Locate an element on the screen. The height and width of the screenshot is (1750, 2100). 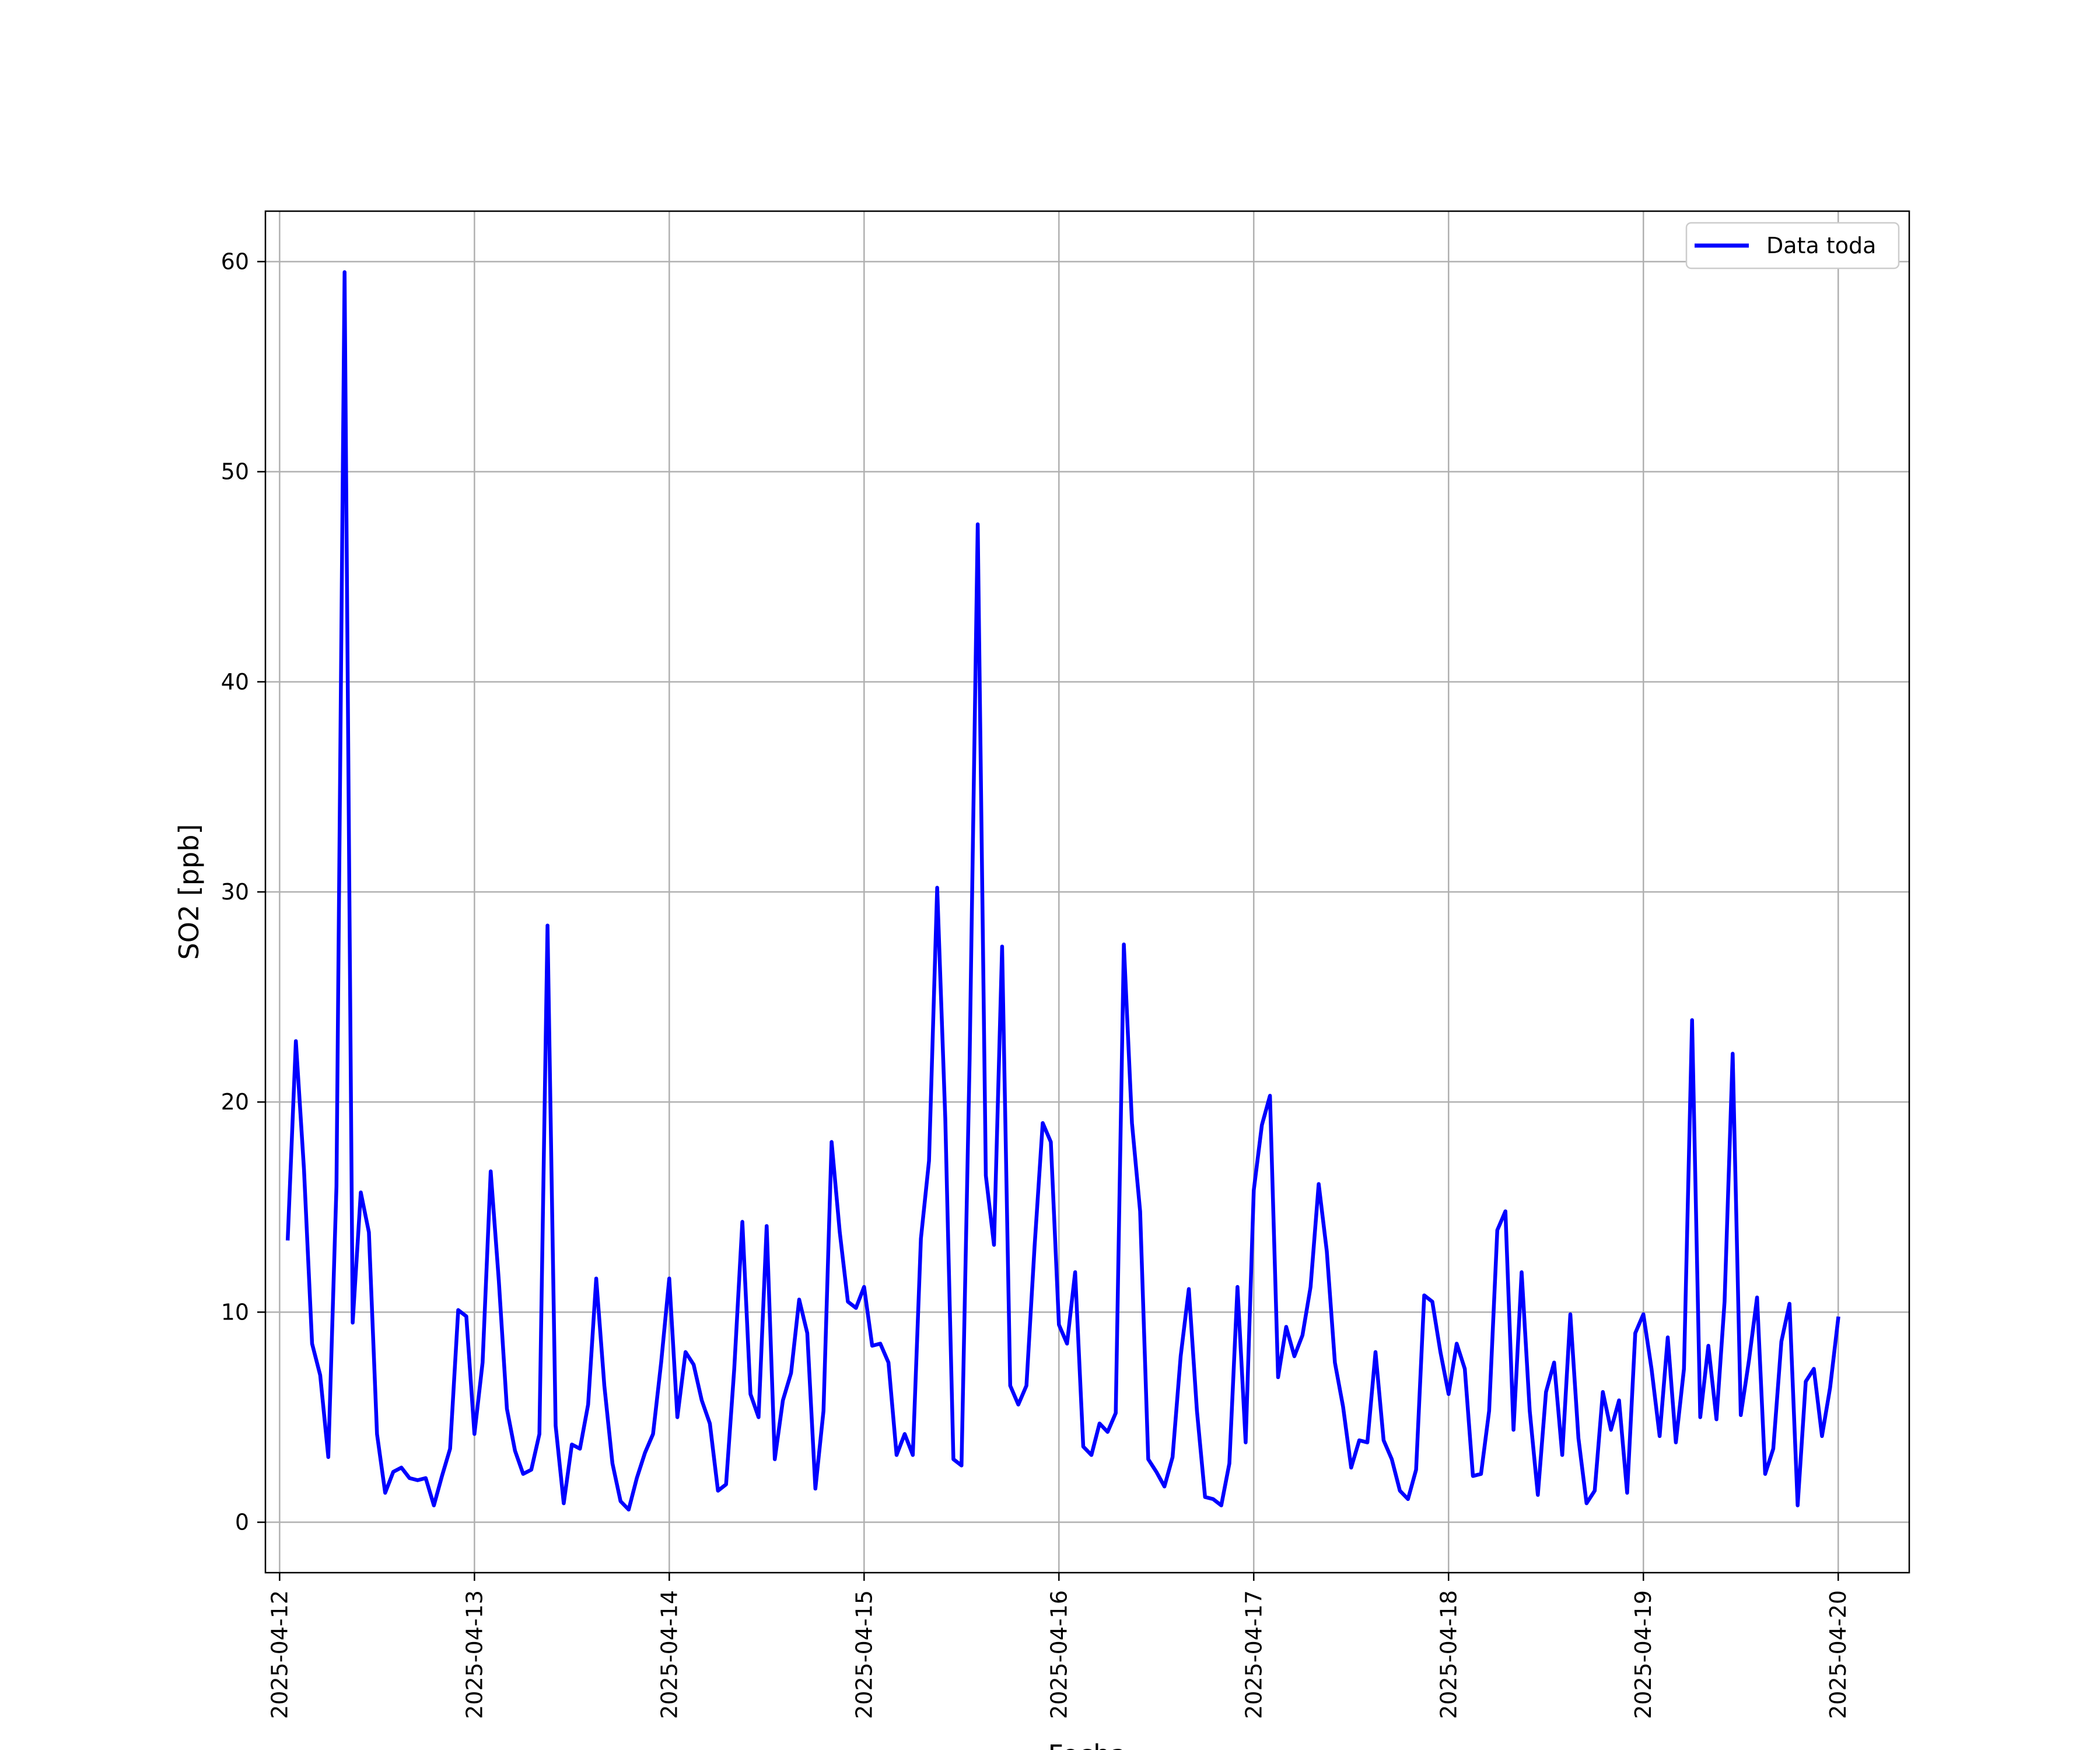
x-tick-label: 2025-04-20 is located at coordinates (1838, 1654).